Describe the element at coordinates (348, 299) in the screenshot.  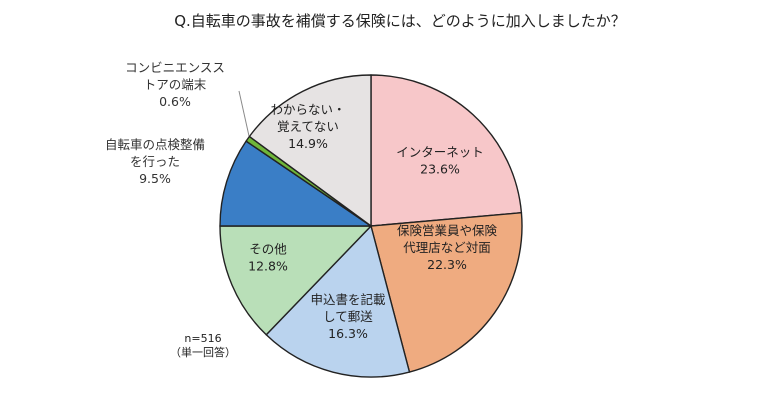
I see `slice-category: 申込書を記載` at that location.